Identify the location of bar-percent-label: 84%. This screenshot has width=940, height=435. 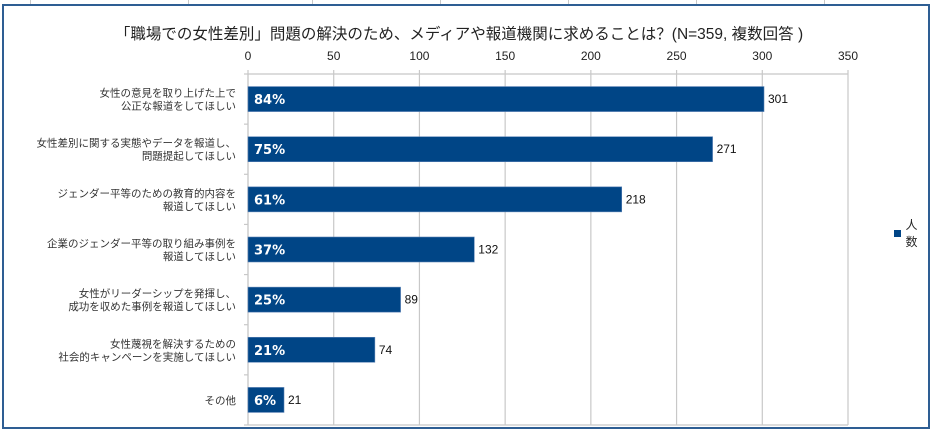
(269, 100).